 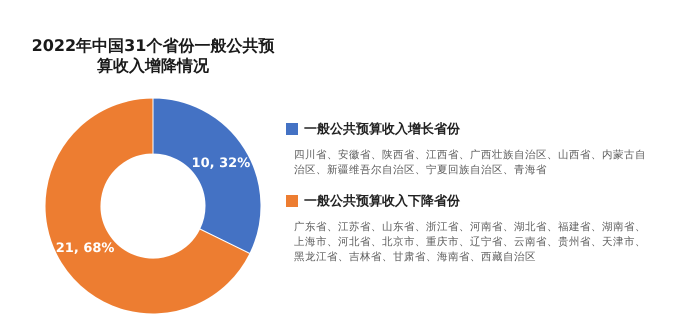 What do you see at coordinates (470, 242) in the screenshot?
I see `text: 广东省、江苏省、山东省、浙江省、河南省、湖北省、福建省、湖南省、上海市、河北省、北京市、重庆市、辽宁省、云南省、贵州省、天津市、黑龙江省、吉林省、甘肃省、海南省、西藏自治区` at bounding box center [470, 242].